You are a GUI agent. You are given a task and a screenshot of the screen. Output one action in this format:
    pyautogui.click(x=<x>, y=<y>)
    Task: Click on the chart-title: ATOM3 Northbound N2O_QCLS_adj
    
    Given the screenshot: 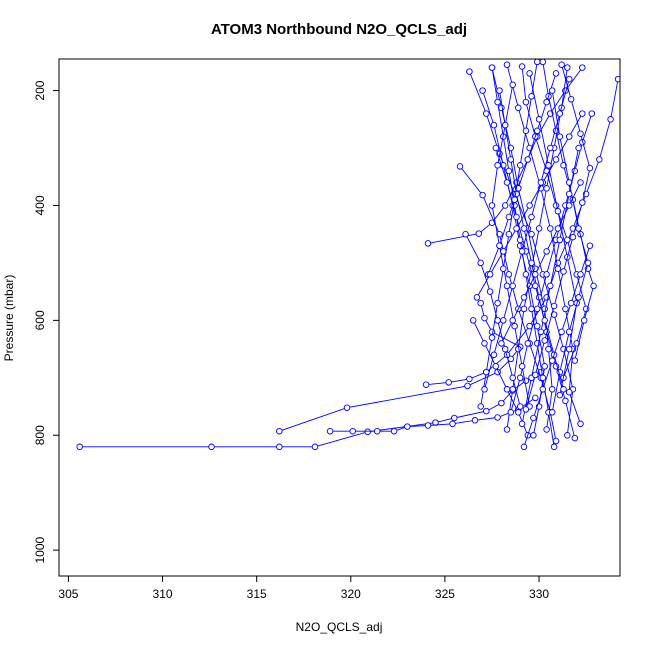 What is the action you would take?
    pyautogui.click(x=339, y=29)
    